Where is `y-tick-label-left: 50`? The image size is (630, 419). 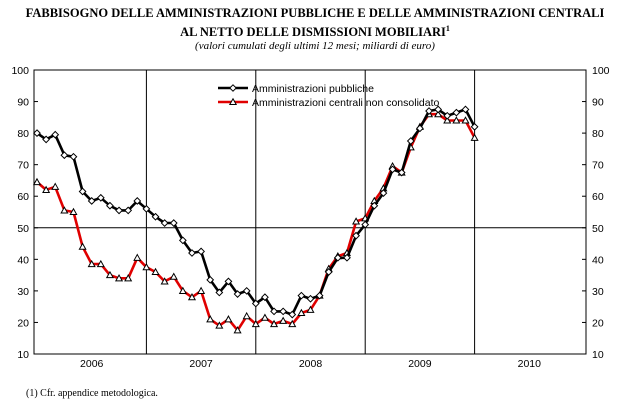 y-tick-label-left: 50 is located at coordinates (23, 229).